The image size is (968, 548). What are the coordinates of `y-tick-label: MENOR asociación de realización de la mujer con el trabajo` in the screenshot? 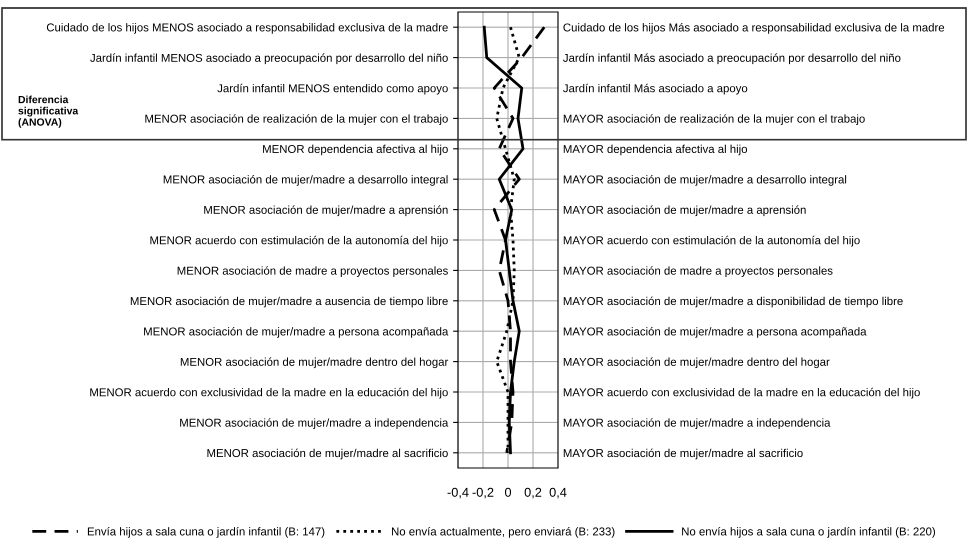 It's located at (296, 119).